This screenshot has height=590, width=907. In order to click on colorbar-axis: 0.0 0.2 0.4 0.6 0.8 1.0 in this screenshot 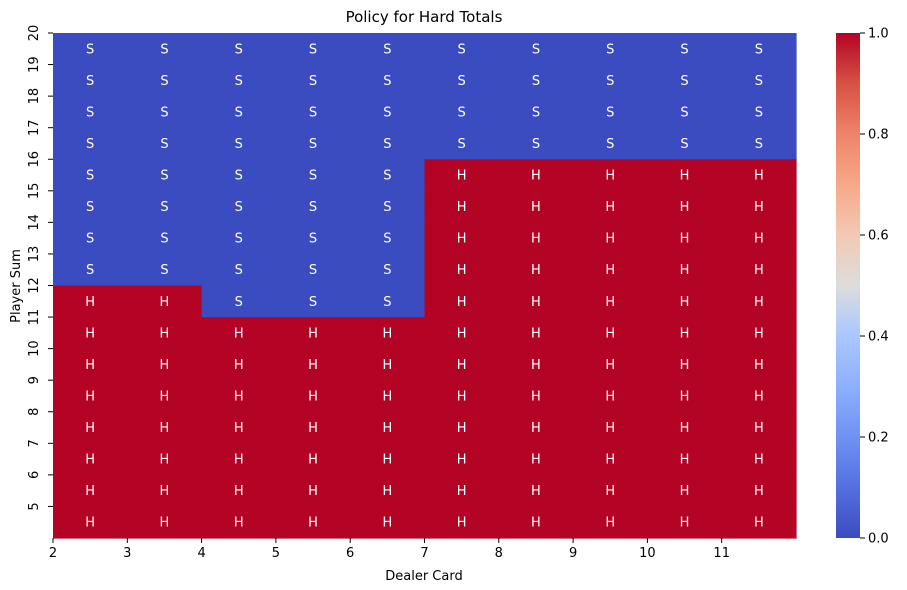, I will do `click(874, 287)`.